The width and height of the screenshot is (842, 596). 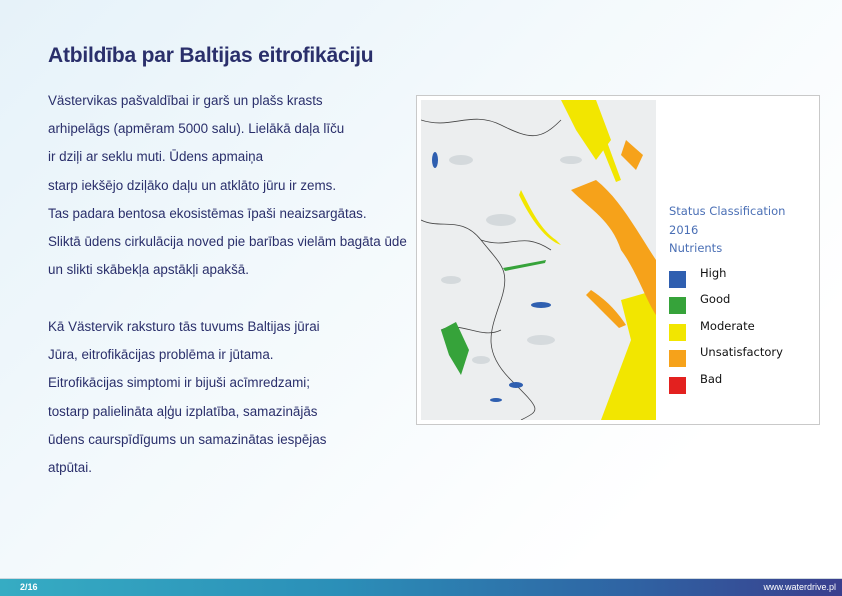 What do you see at coordinates (741, 352) in the screenshot?
I see `legend-label: Unsatisfactory` at bounding box center [741, 352].